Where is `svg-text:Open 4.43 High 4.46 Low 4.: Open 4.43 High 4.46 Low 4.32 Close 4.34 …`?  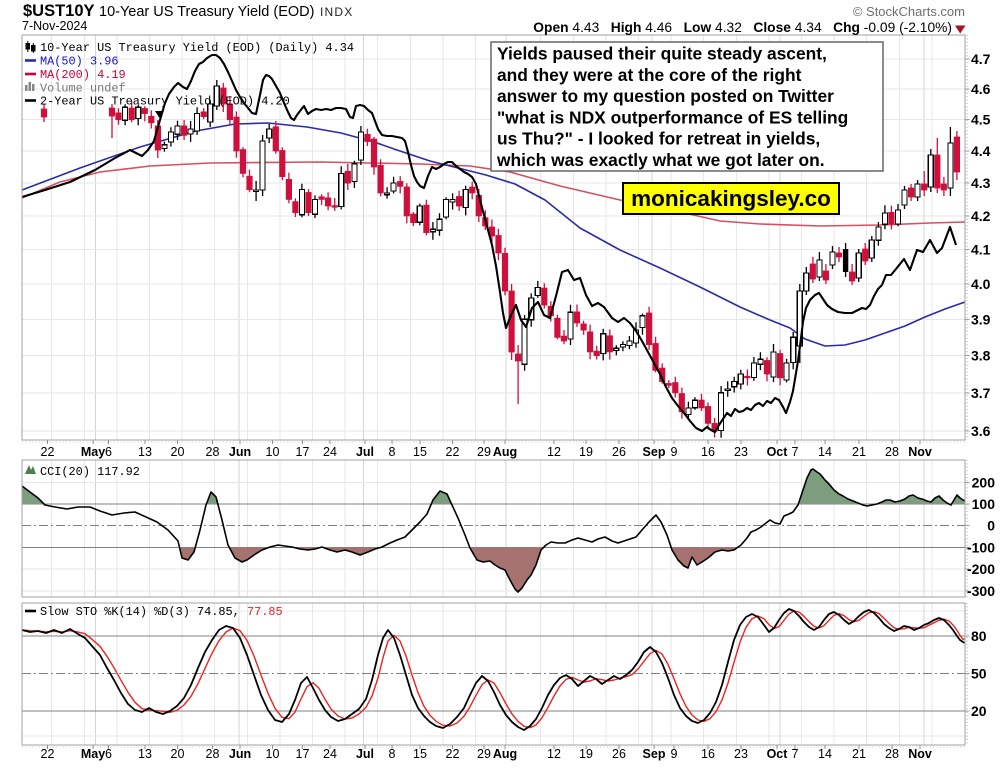 svg-text:Open 4.43 High 4.46 Low 4.: Open 4.43 High 4.46 Low 4.32 Close 4.34 … is located at coordinates (742, 27).